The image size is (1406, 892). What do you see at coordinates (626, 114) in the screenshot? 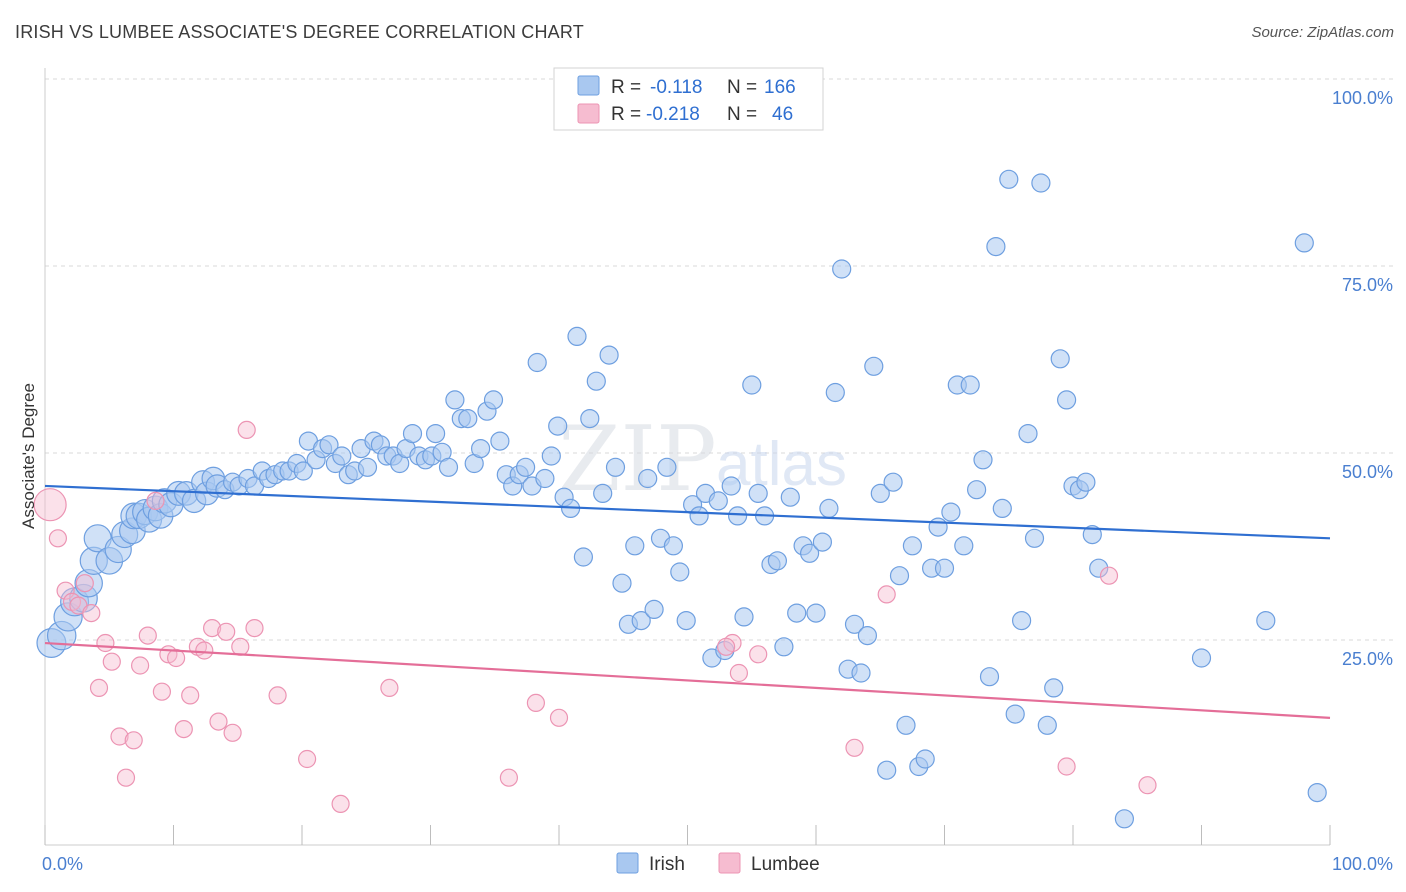
I see `legend-r-label-lumbee: R =` at bounding box center [626, 114].